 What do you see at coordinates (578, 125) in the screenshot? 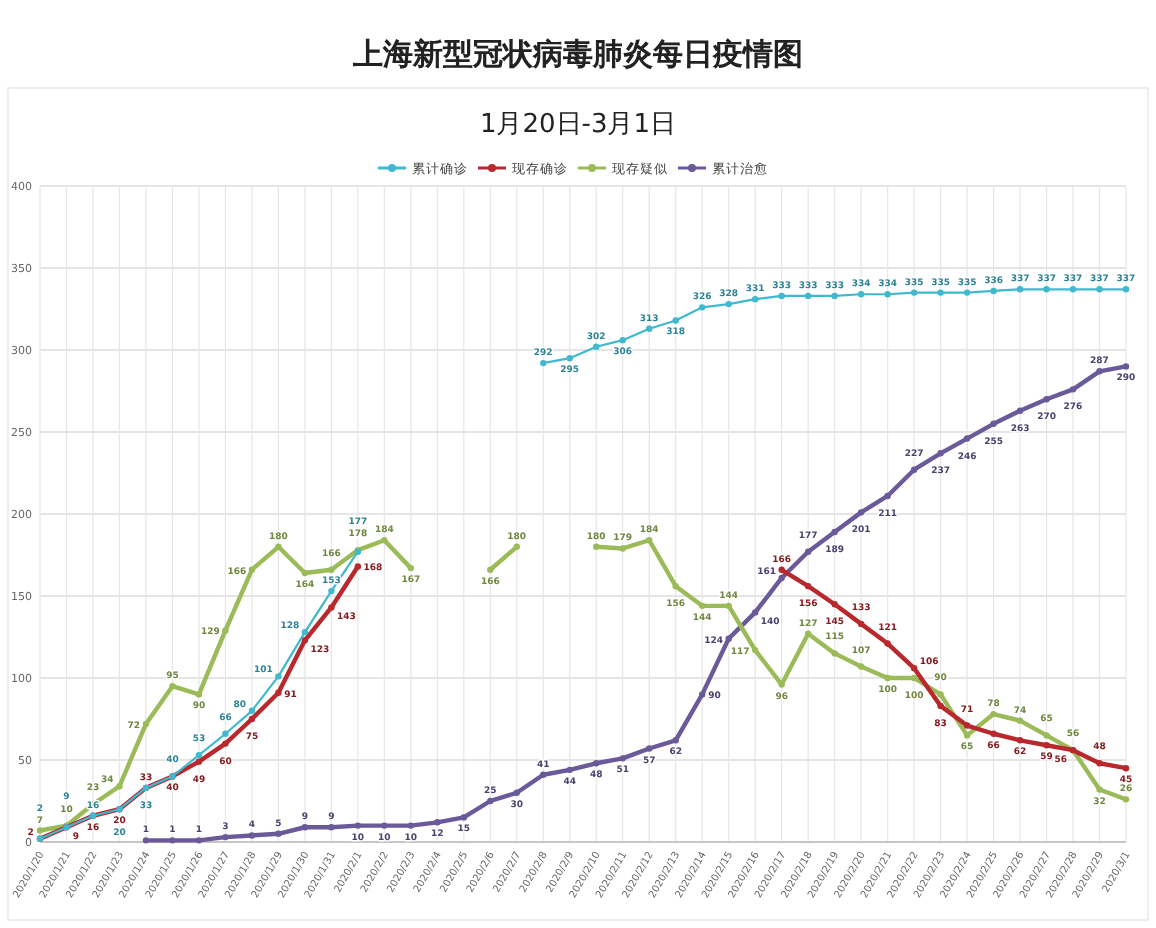
I see `chart-subtitle: 1月20日-3月1日` at bounding box center [578, 125].